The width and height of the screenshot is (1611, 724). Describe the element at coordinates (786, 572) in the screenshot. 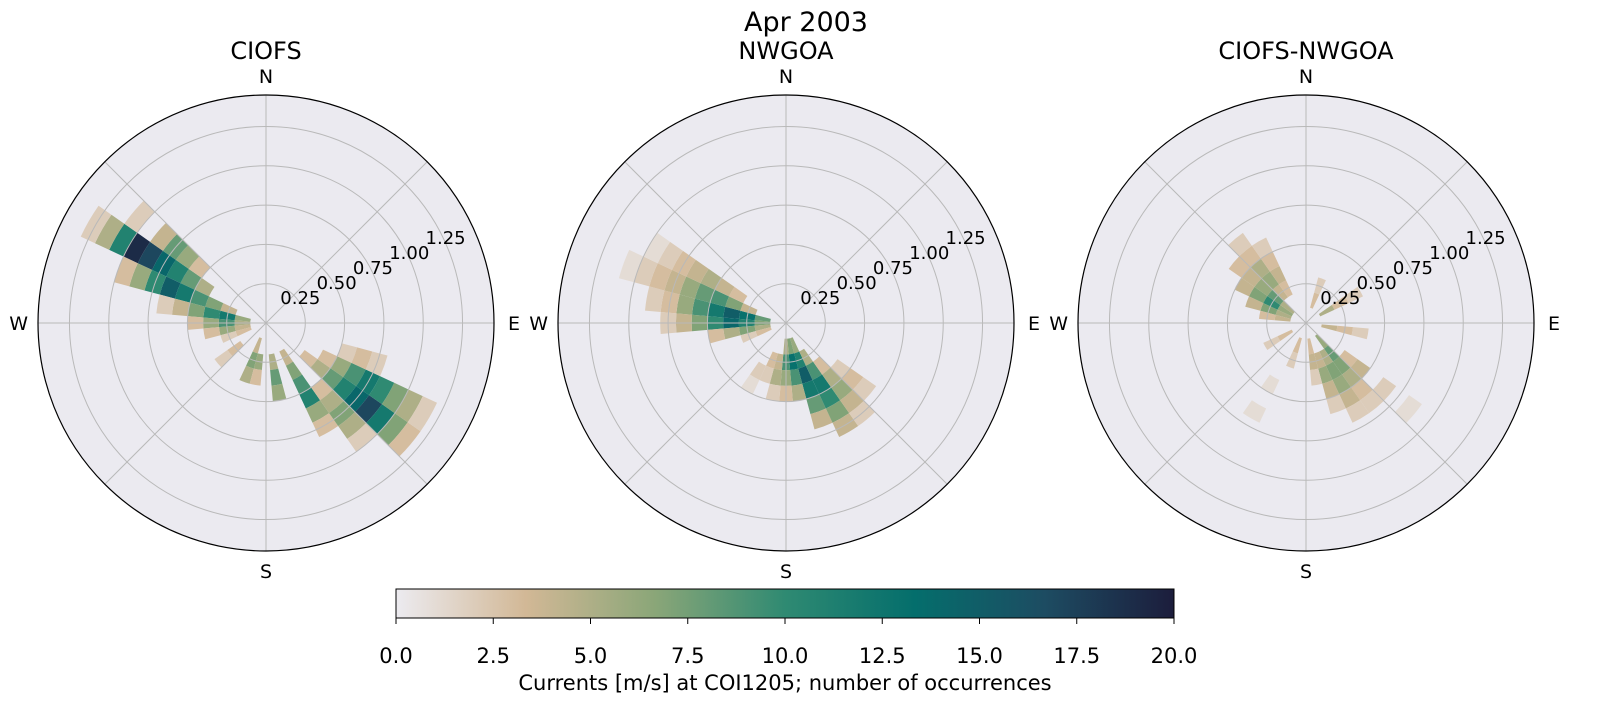

I see `compass-label-s: S` at that location.